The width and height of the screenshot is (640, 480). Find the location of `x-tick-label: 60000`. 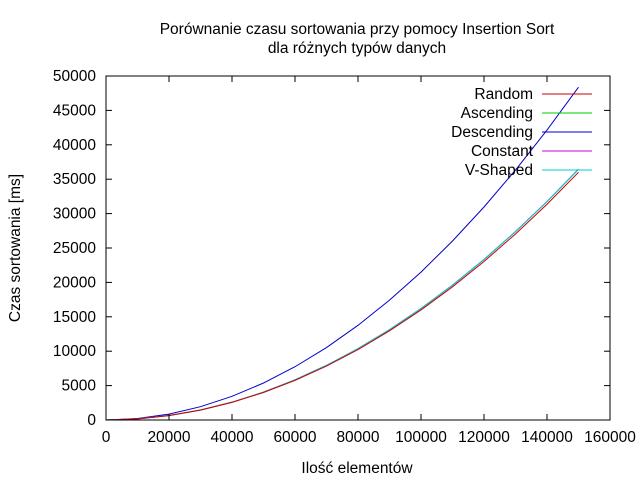

x-tick-label: 60000 is located at coordinates (294, 437).